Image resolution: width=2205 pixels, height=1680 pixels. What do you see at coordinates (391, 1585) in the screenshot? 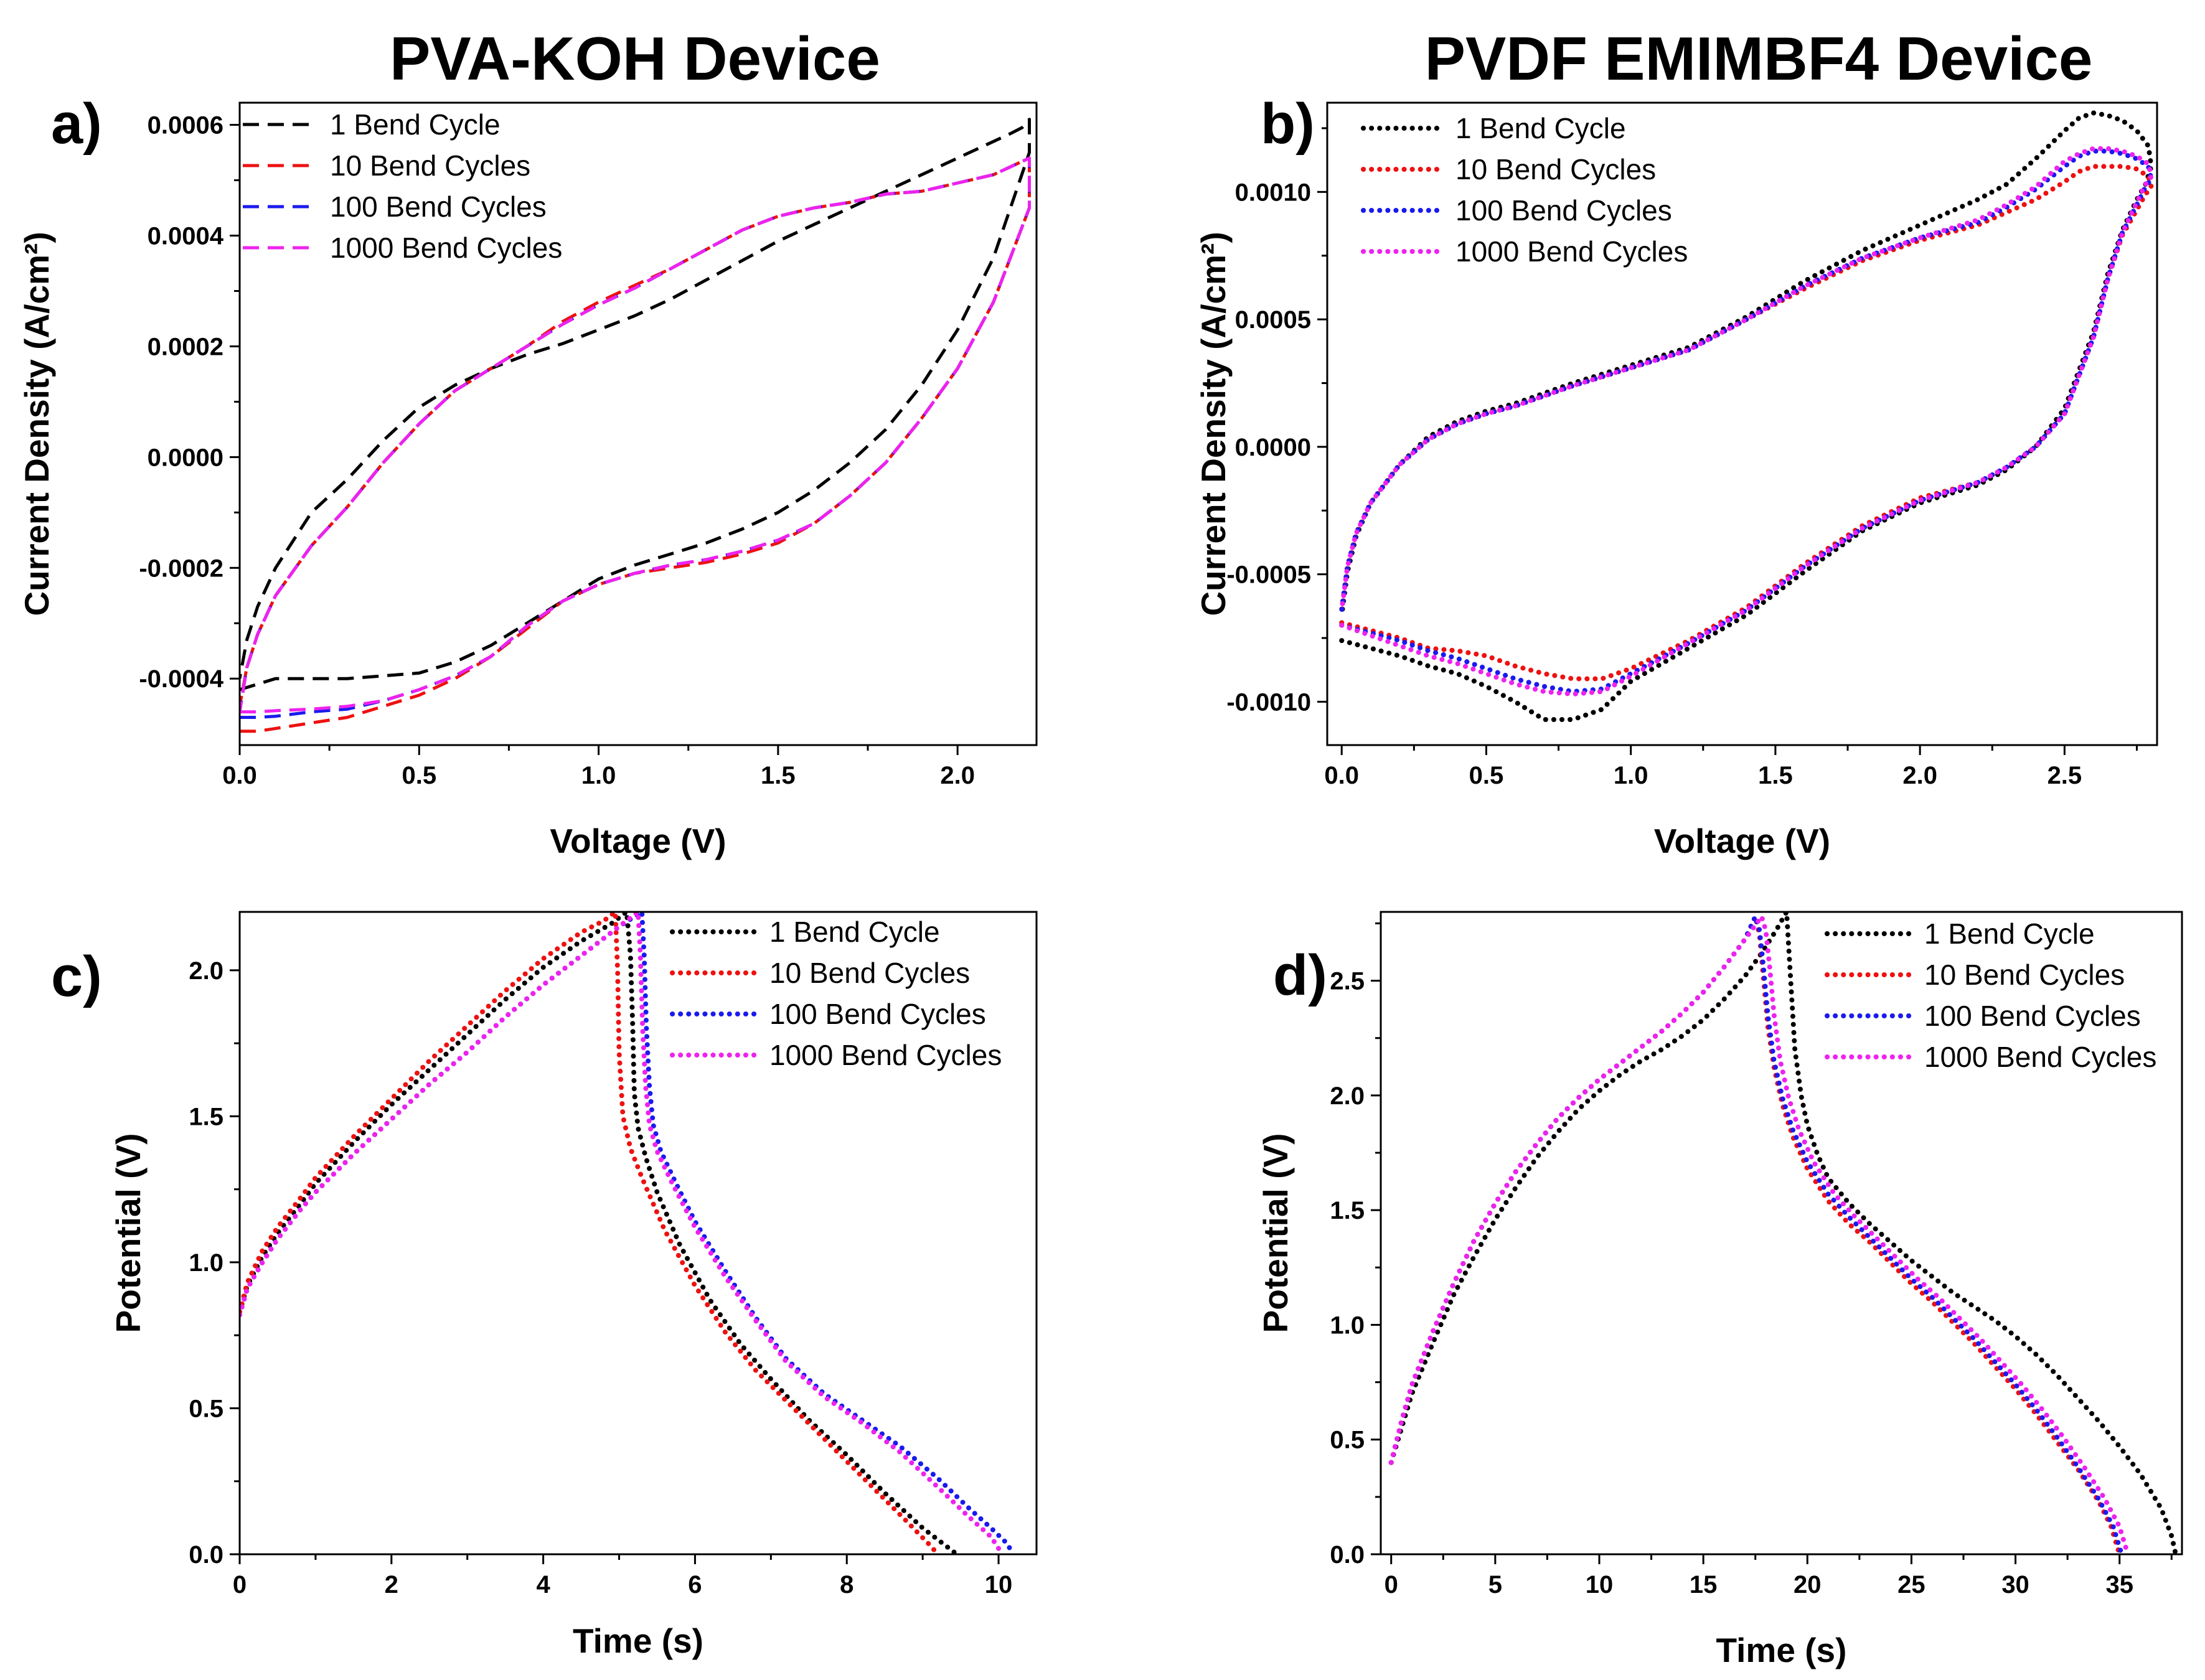
I see `x-tick-label-c: 2` at bounding box center [391, 1585].